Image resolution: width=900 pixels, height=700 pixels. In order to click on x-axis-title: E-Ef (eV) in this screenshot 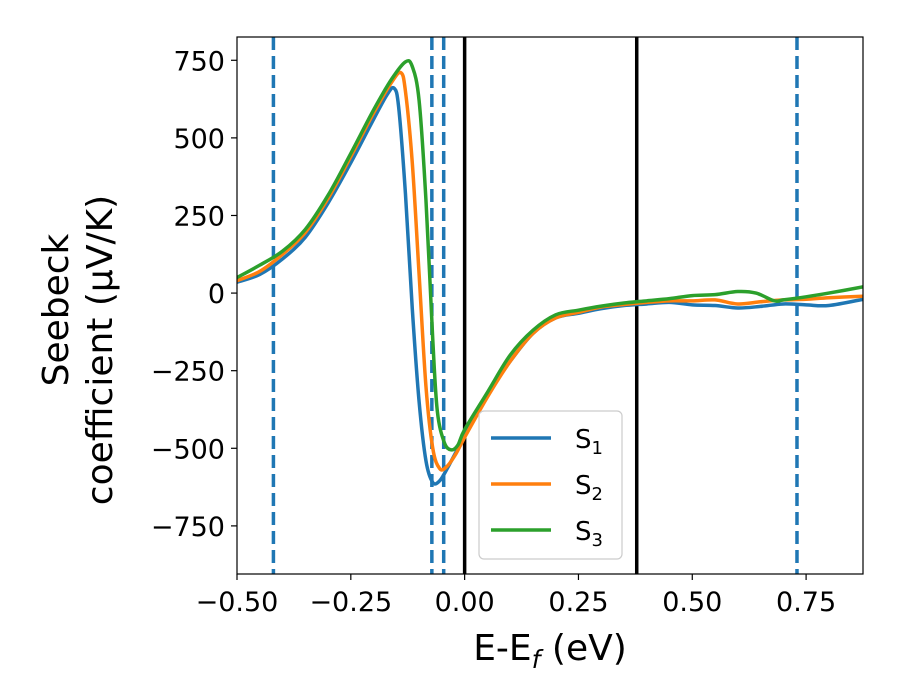, I will do `click(550, 651)`.